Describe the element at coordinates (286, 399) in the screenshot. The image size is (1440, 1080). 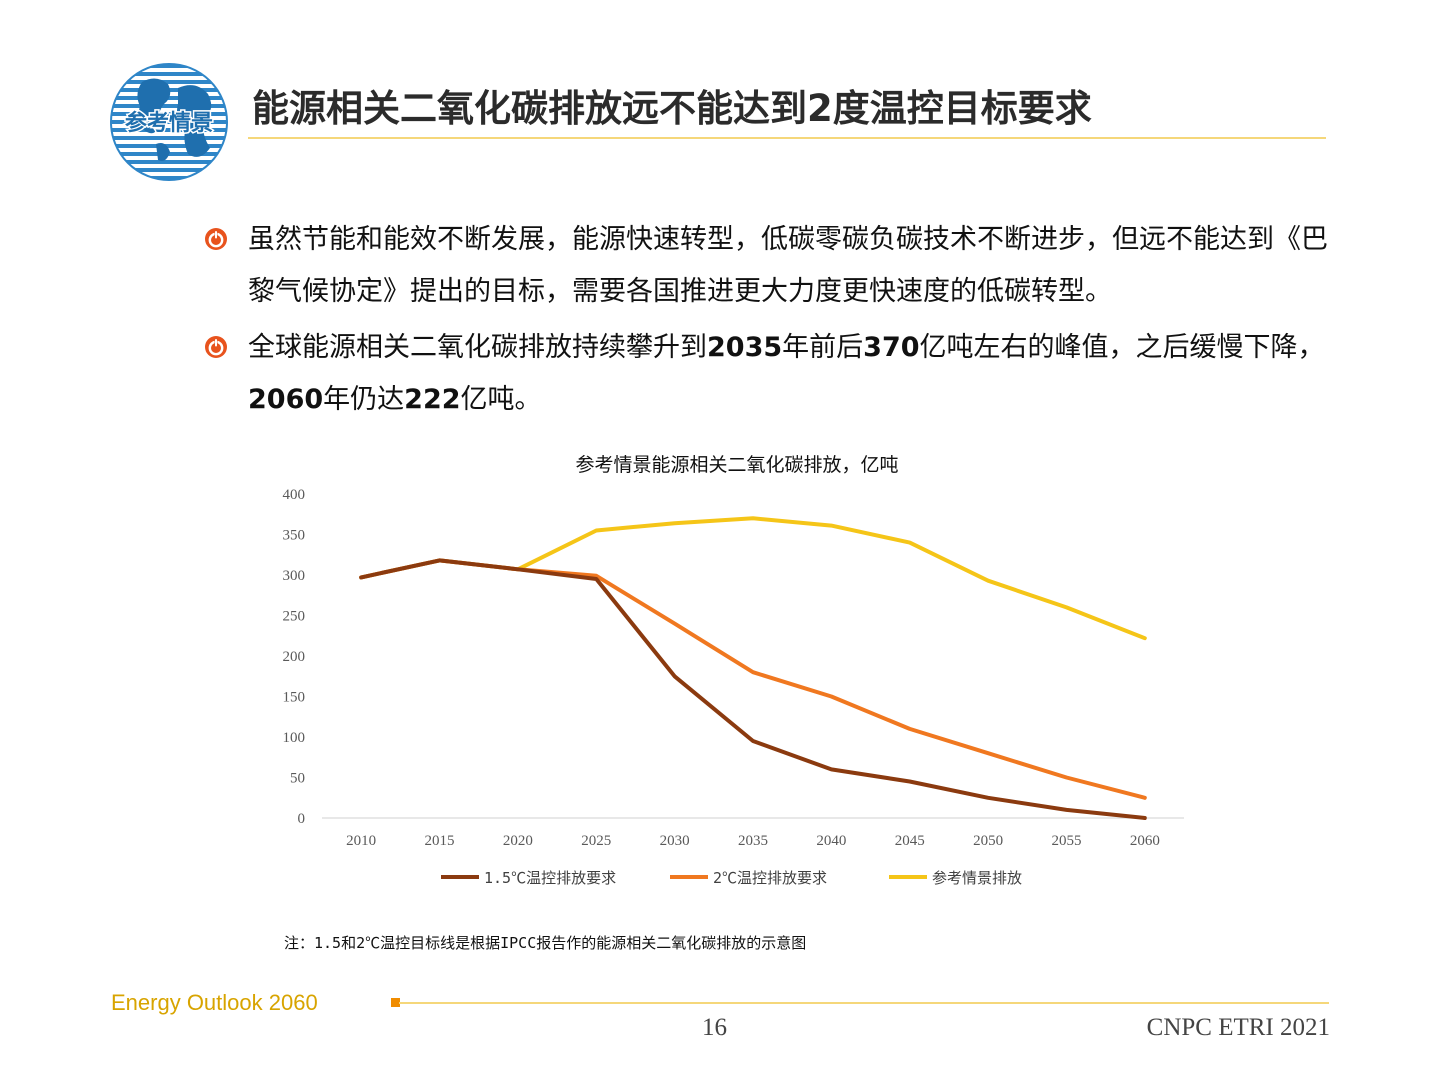
I see `bullet-highlight-value: 2060` at that location.